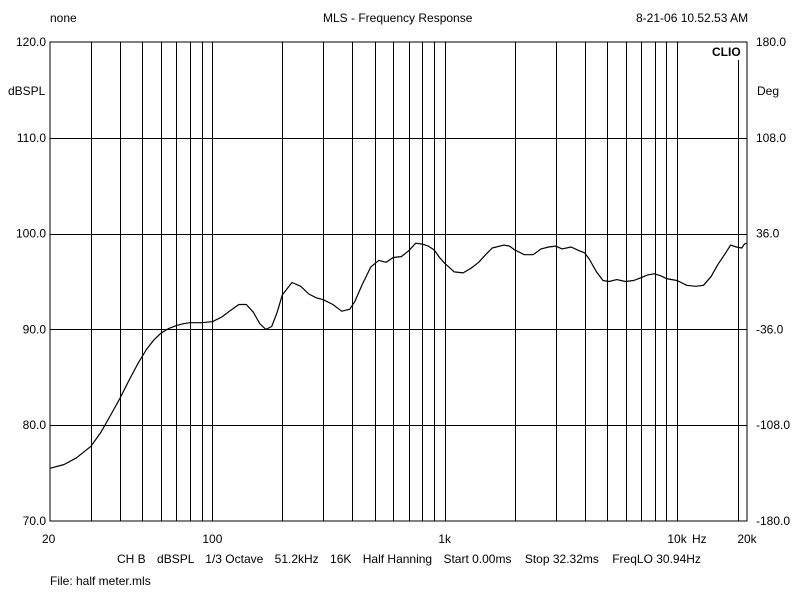 The image size is (800, 600). What do you see at coordinates (49, 539) in the screenshot?
I see `x-tick-label: 20` at bounding box center [49, 539].